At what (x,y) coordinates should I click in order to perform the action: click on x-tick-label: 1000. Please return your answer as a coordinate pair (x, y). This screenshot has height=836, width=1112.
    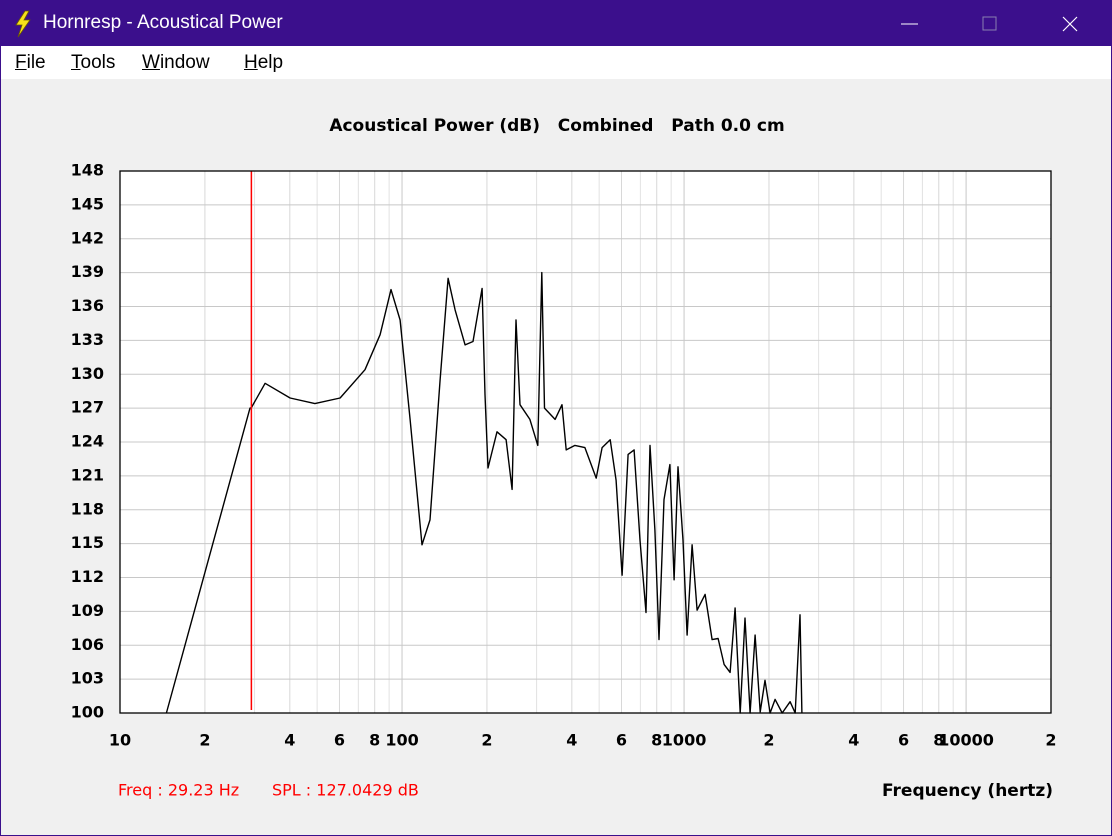
    Looking at the image, I should click on (684, 740).